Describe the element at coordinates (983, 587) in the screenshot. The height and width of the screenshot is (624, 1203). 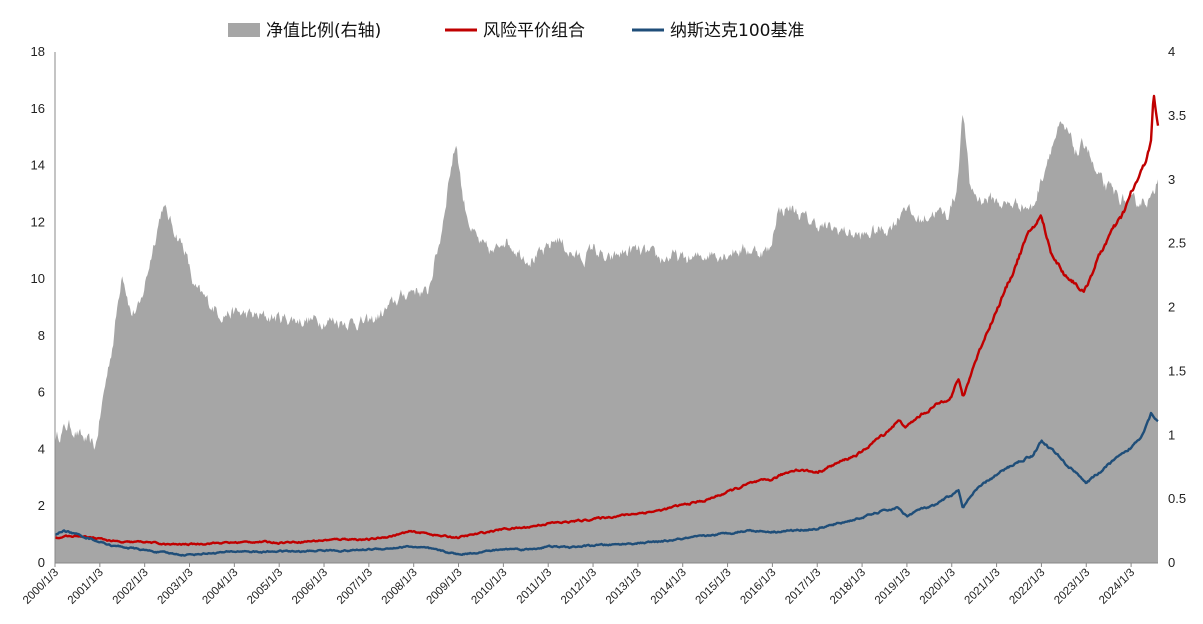
I see `x-tick-label: 2021/1/3` at that location.